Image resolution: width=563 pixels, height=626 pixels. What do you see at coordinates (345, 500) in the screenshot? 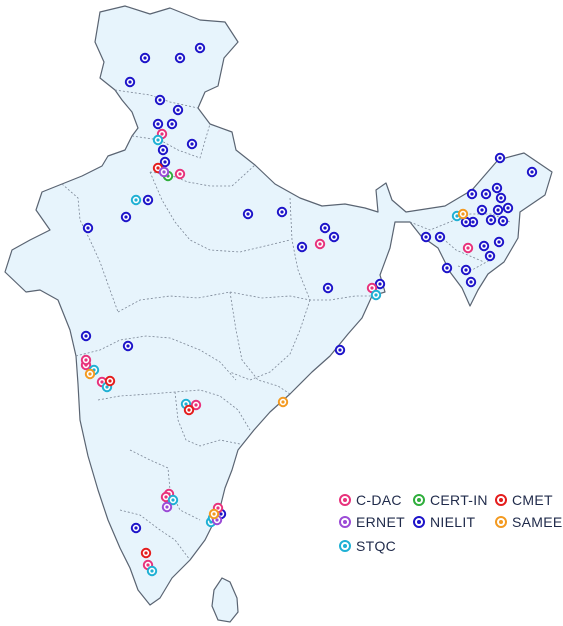
I see `cdac-marker-icon` at bounding box center [345, 500].